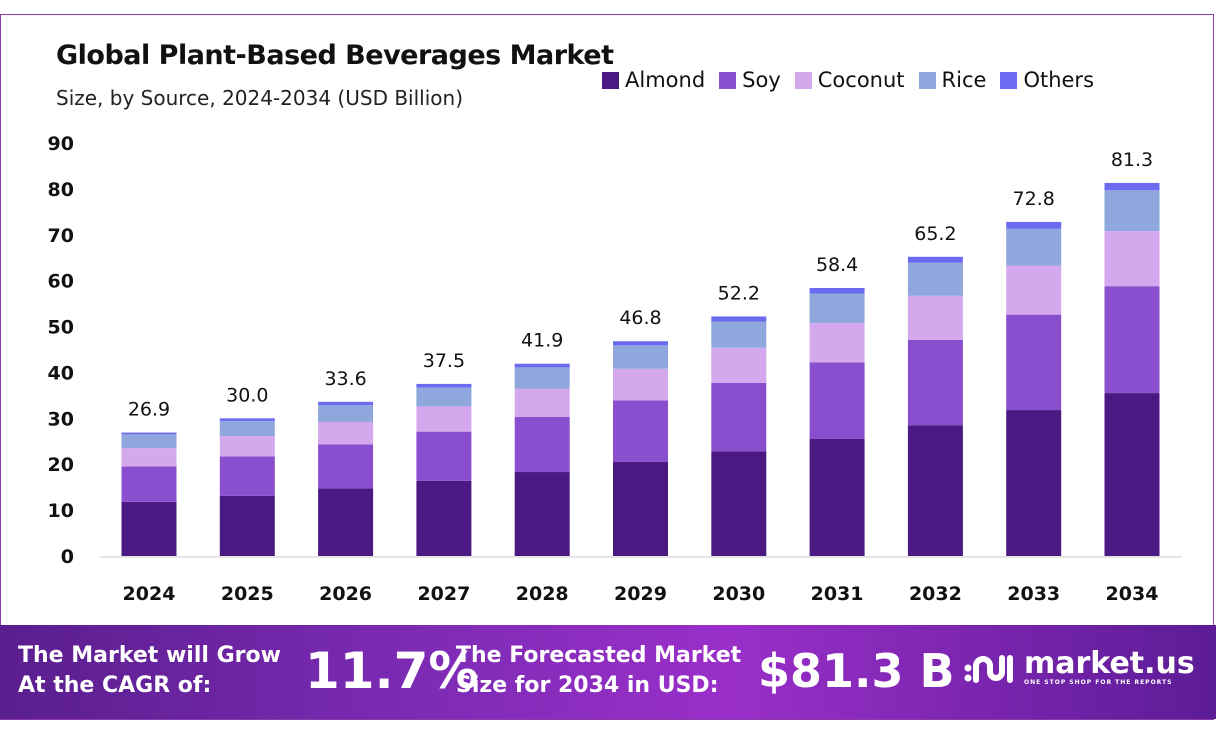  What do you see at coordinates (247, 395) in the screenshot?
I see `total-label: 30.0` at bounding box center [247, 395].